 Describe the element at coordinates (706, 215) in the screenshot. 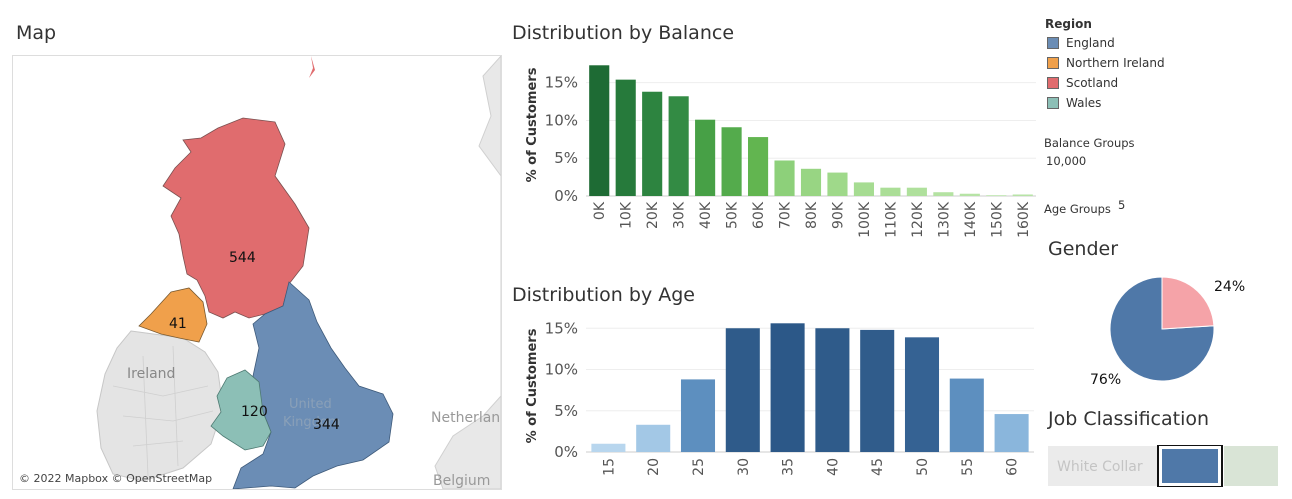

I see `balance-xtick: 40K` at that location.